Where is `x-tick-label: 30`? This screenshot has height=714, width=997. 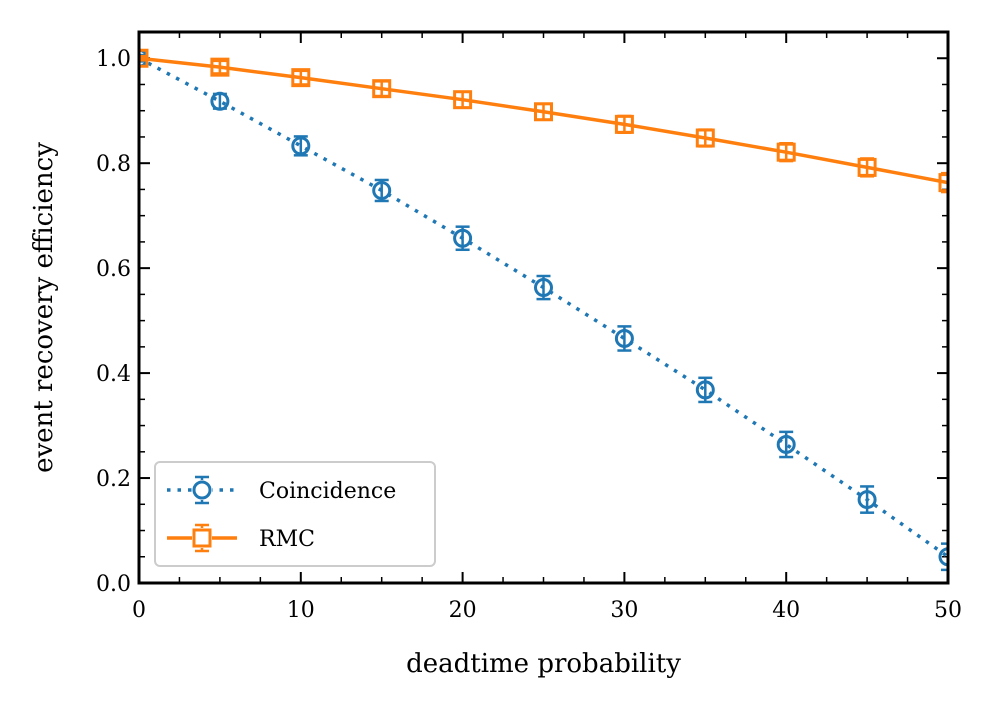
x-tick-label: 30 is located at coordinates (624, 610).